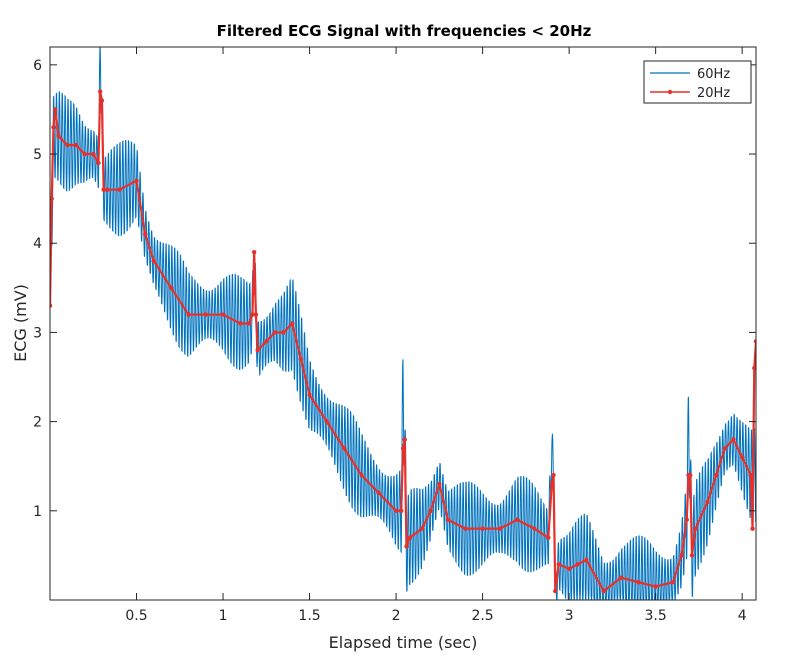 The width and height of the screenshot is (800, 666). I want to click on y-tick-label: 6, so click(37, 66).